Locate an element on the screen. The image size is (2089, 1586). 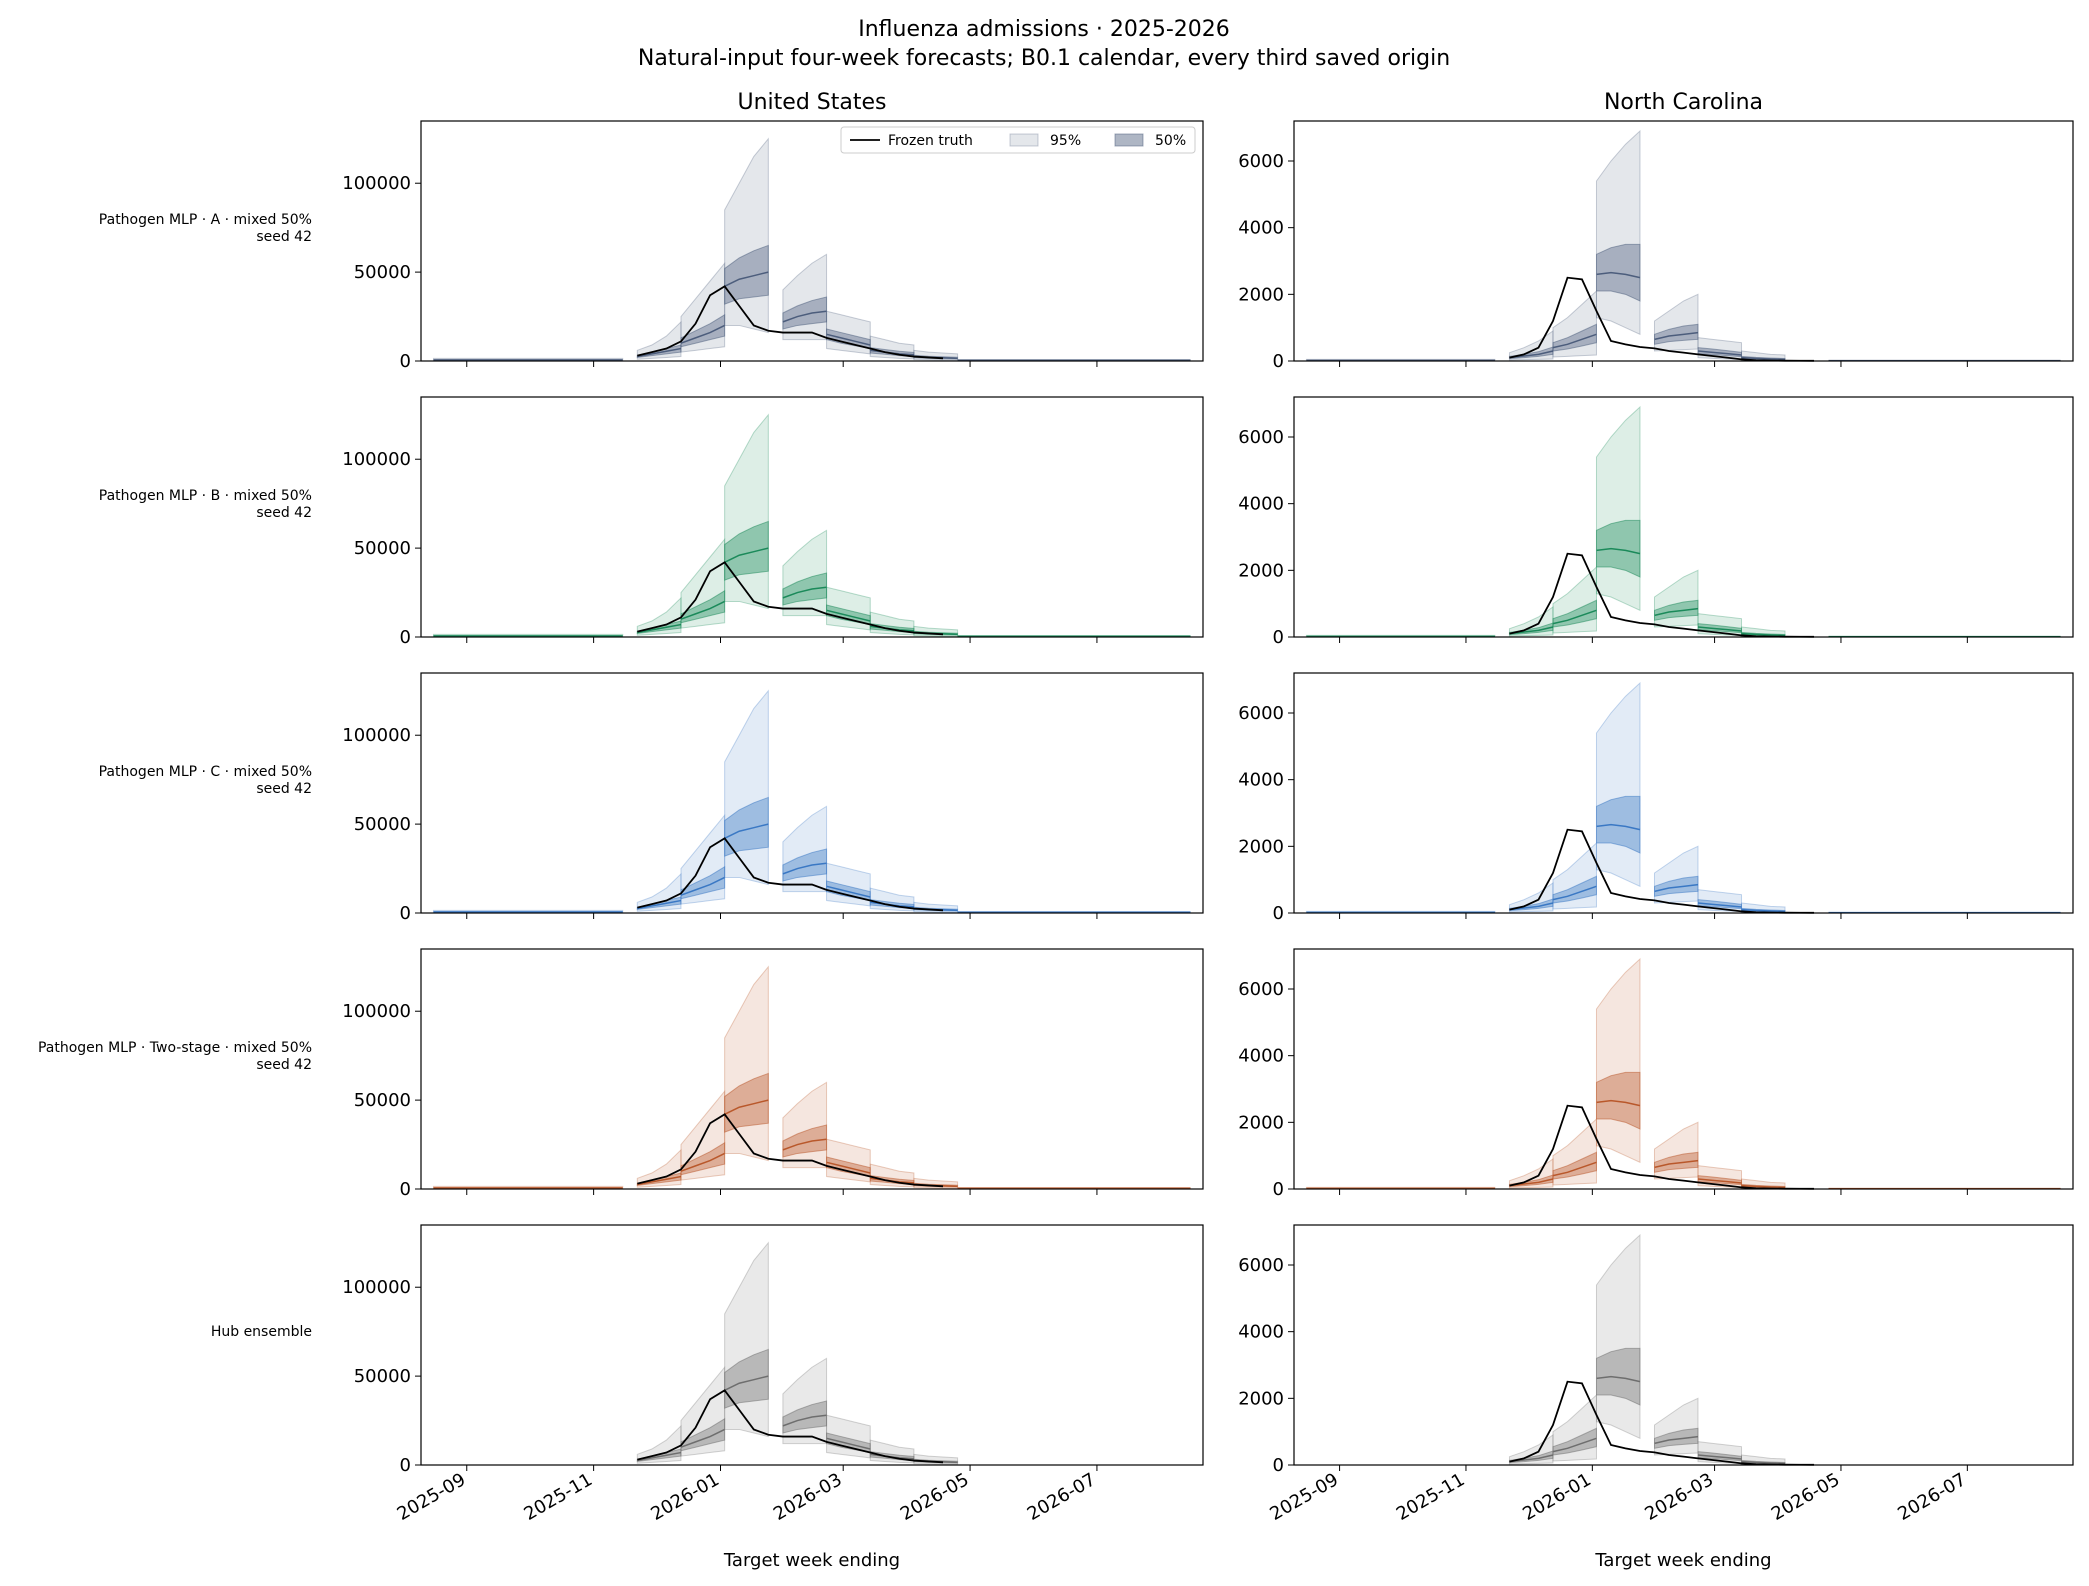
panel-2-0: 0 50000 100000 is located at coordinates (773, 798).